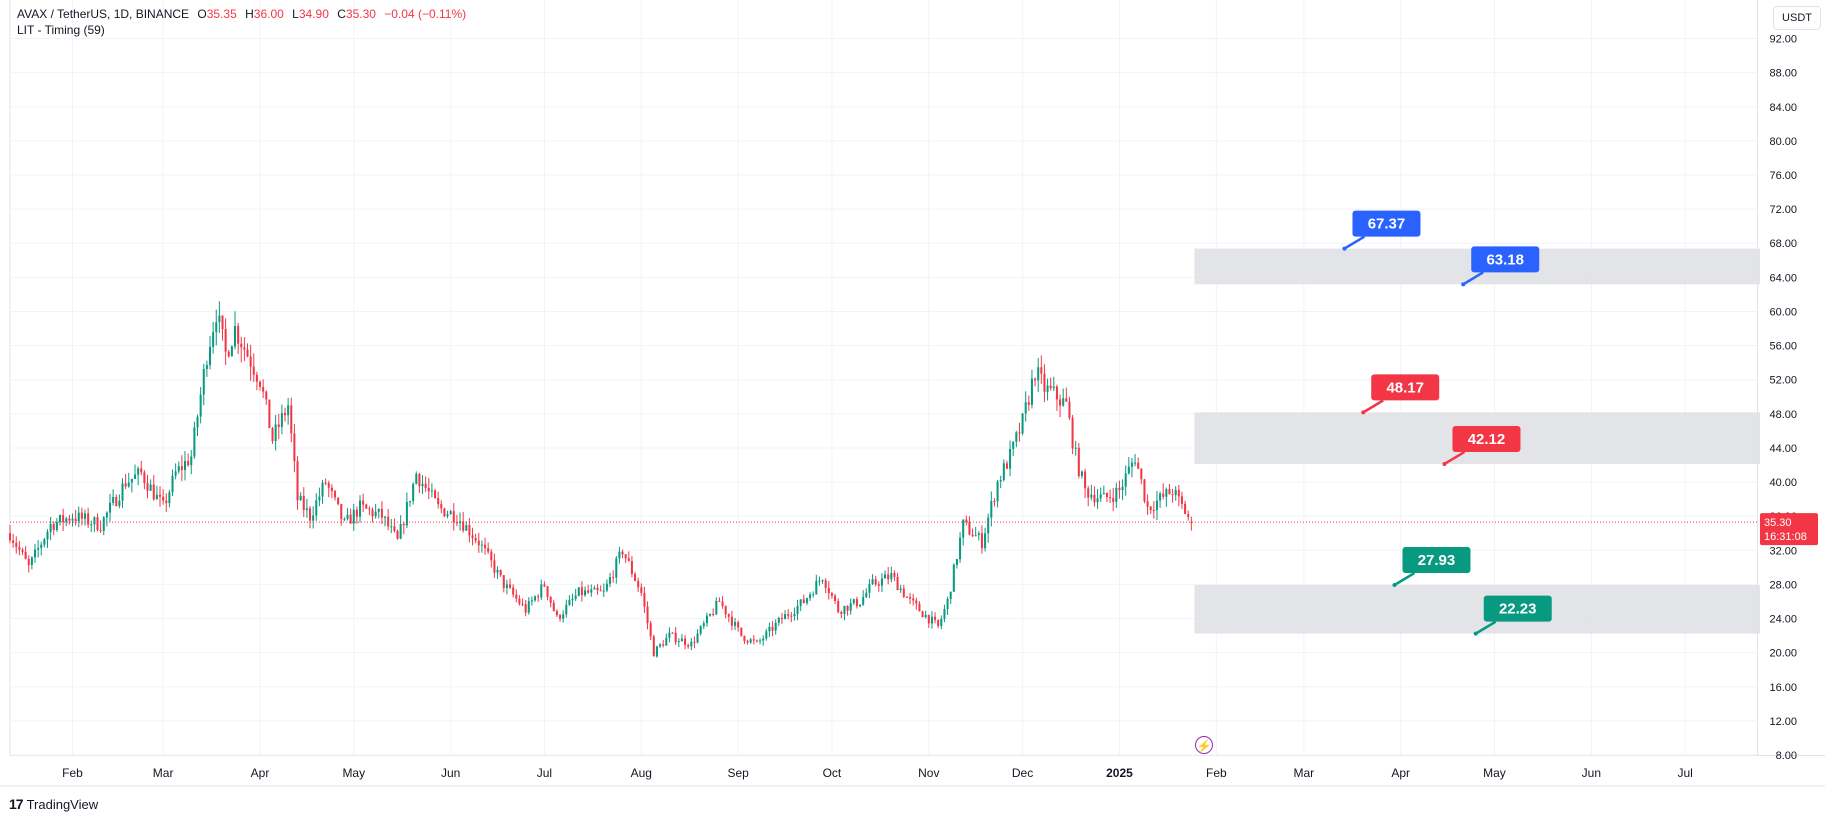 The width and height of the screenshot is (1835, 822). Describe the element at coordinates (1783, 278) in the screenshot. I see `y-tick-label: 64.00` at that location.